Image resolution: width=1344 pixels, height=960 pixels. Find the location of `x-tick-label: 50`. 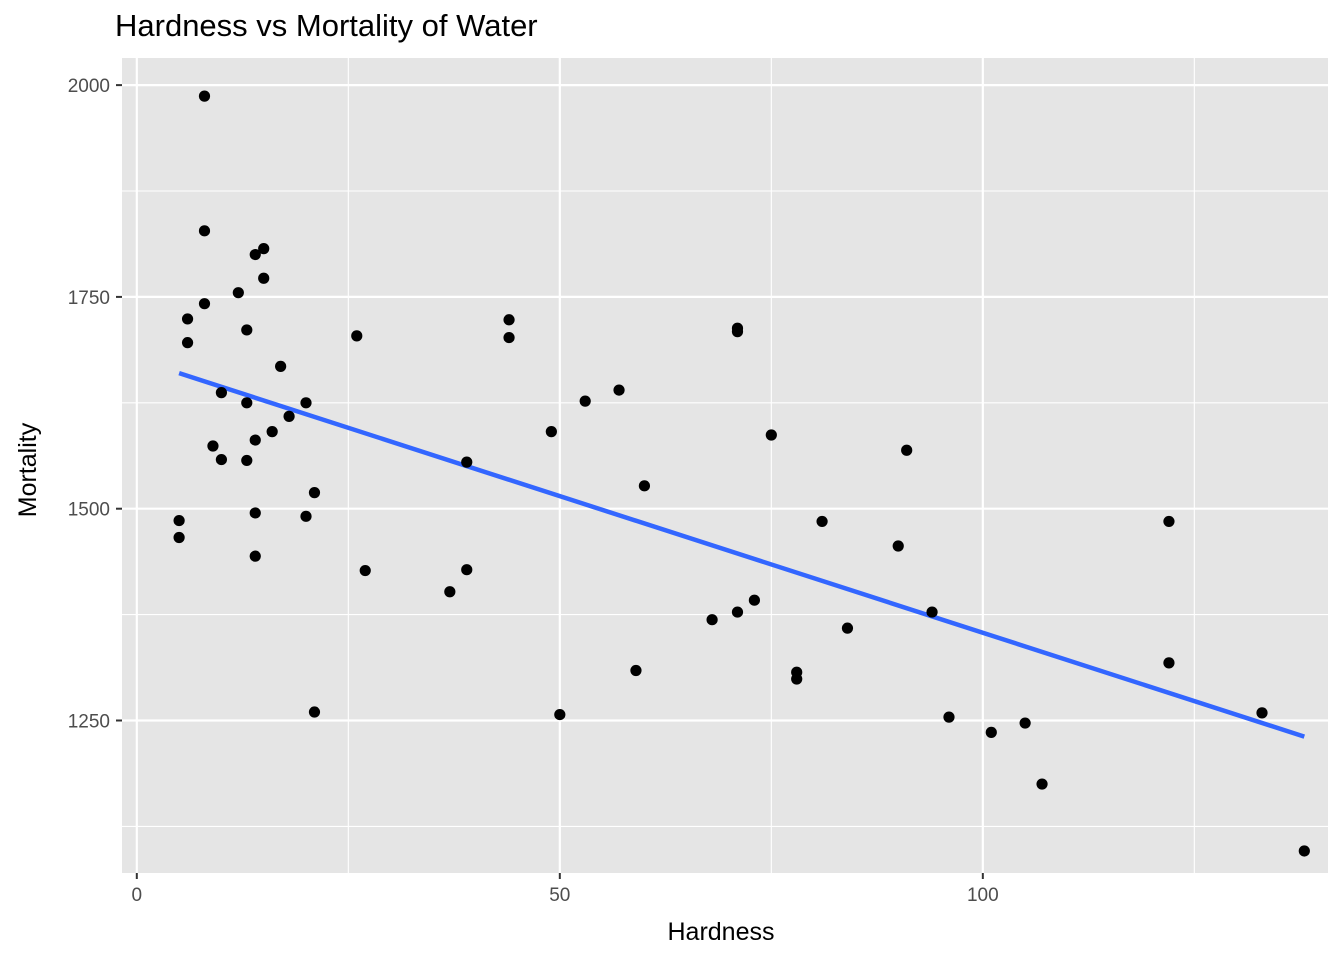

x-tick-label: 50 is located at coordinates (559, 895).